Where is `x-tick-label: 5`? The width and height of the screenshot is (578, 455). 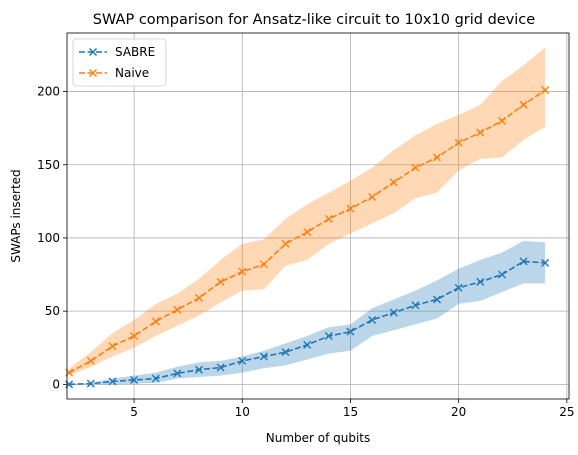 x-tick-label: 5 is located at coordinates (134, 412).